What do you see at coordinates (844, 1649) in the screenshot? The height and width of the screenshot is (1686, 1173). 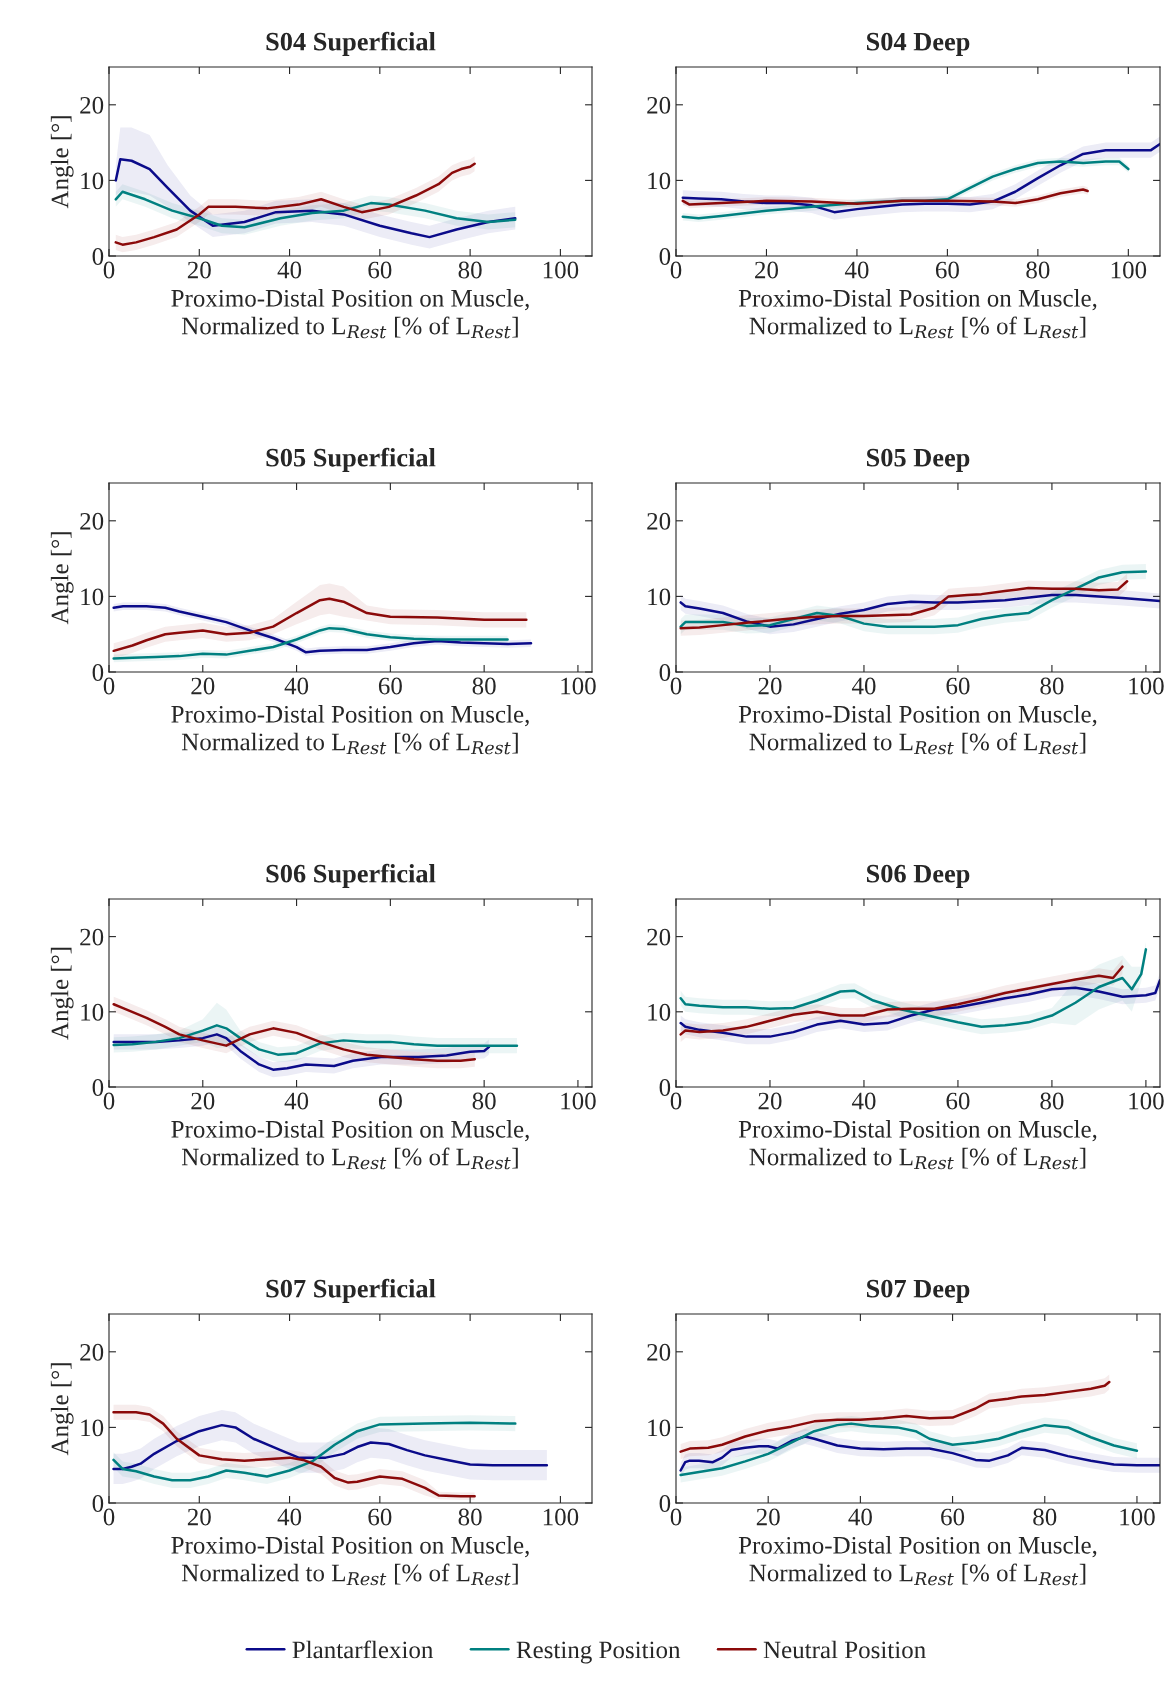 I see `legend-label: Neutral Position` at bounding box center [844, 1649].